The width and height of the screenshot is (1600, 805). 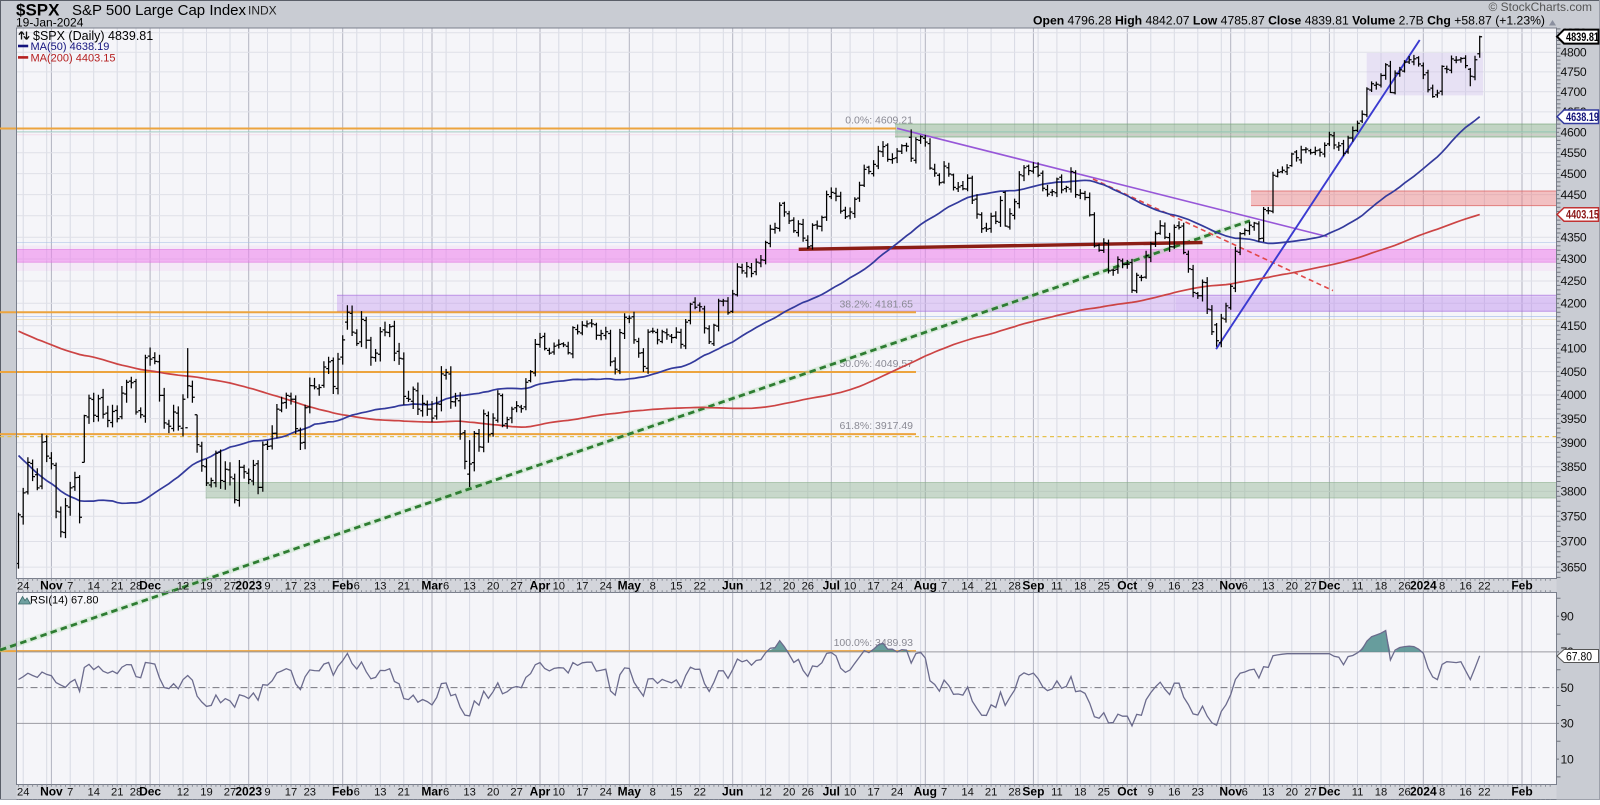 I want to click on svg-text: 0.0%: 4609.21, so click(x=879, y=121).